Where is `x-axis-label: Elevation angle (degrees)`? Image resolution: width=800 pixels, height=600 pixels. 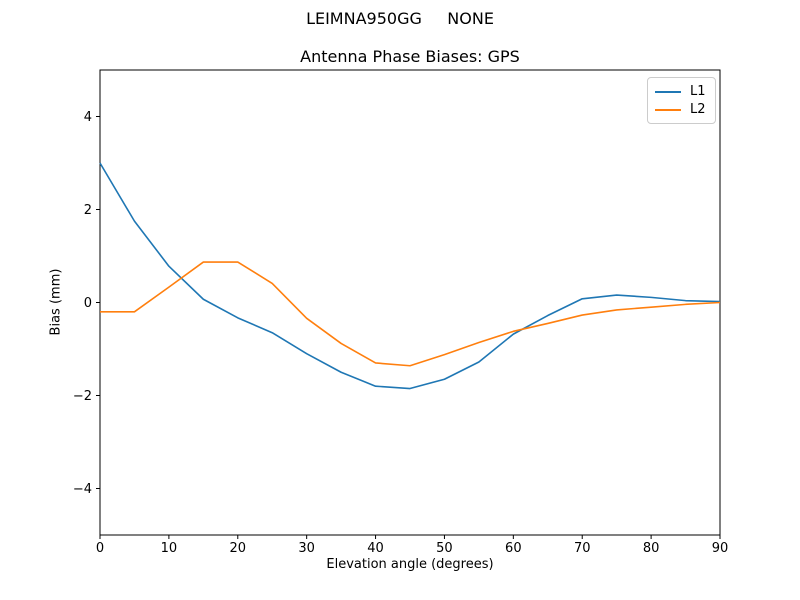 x-axis-label: Elevation angle (degrees) is located at coordinates (410, 564).